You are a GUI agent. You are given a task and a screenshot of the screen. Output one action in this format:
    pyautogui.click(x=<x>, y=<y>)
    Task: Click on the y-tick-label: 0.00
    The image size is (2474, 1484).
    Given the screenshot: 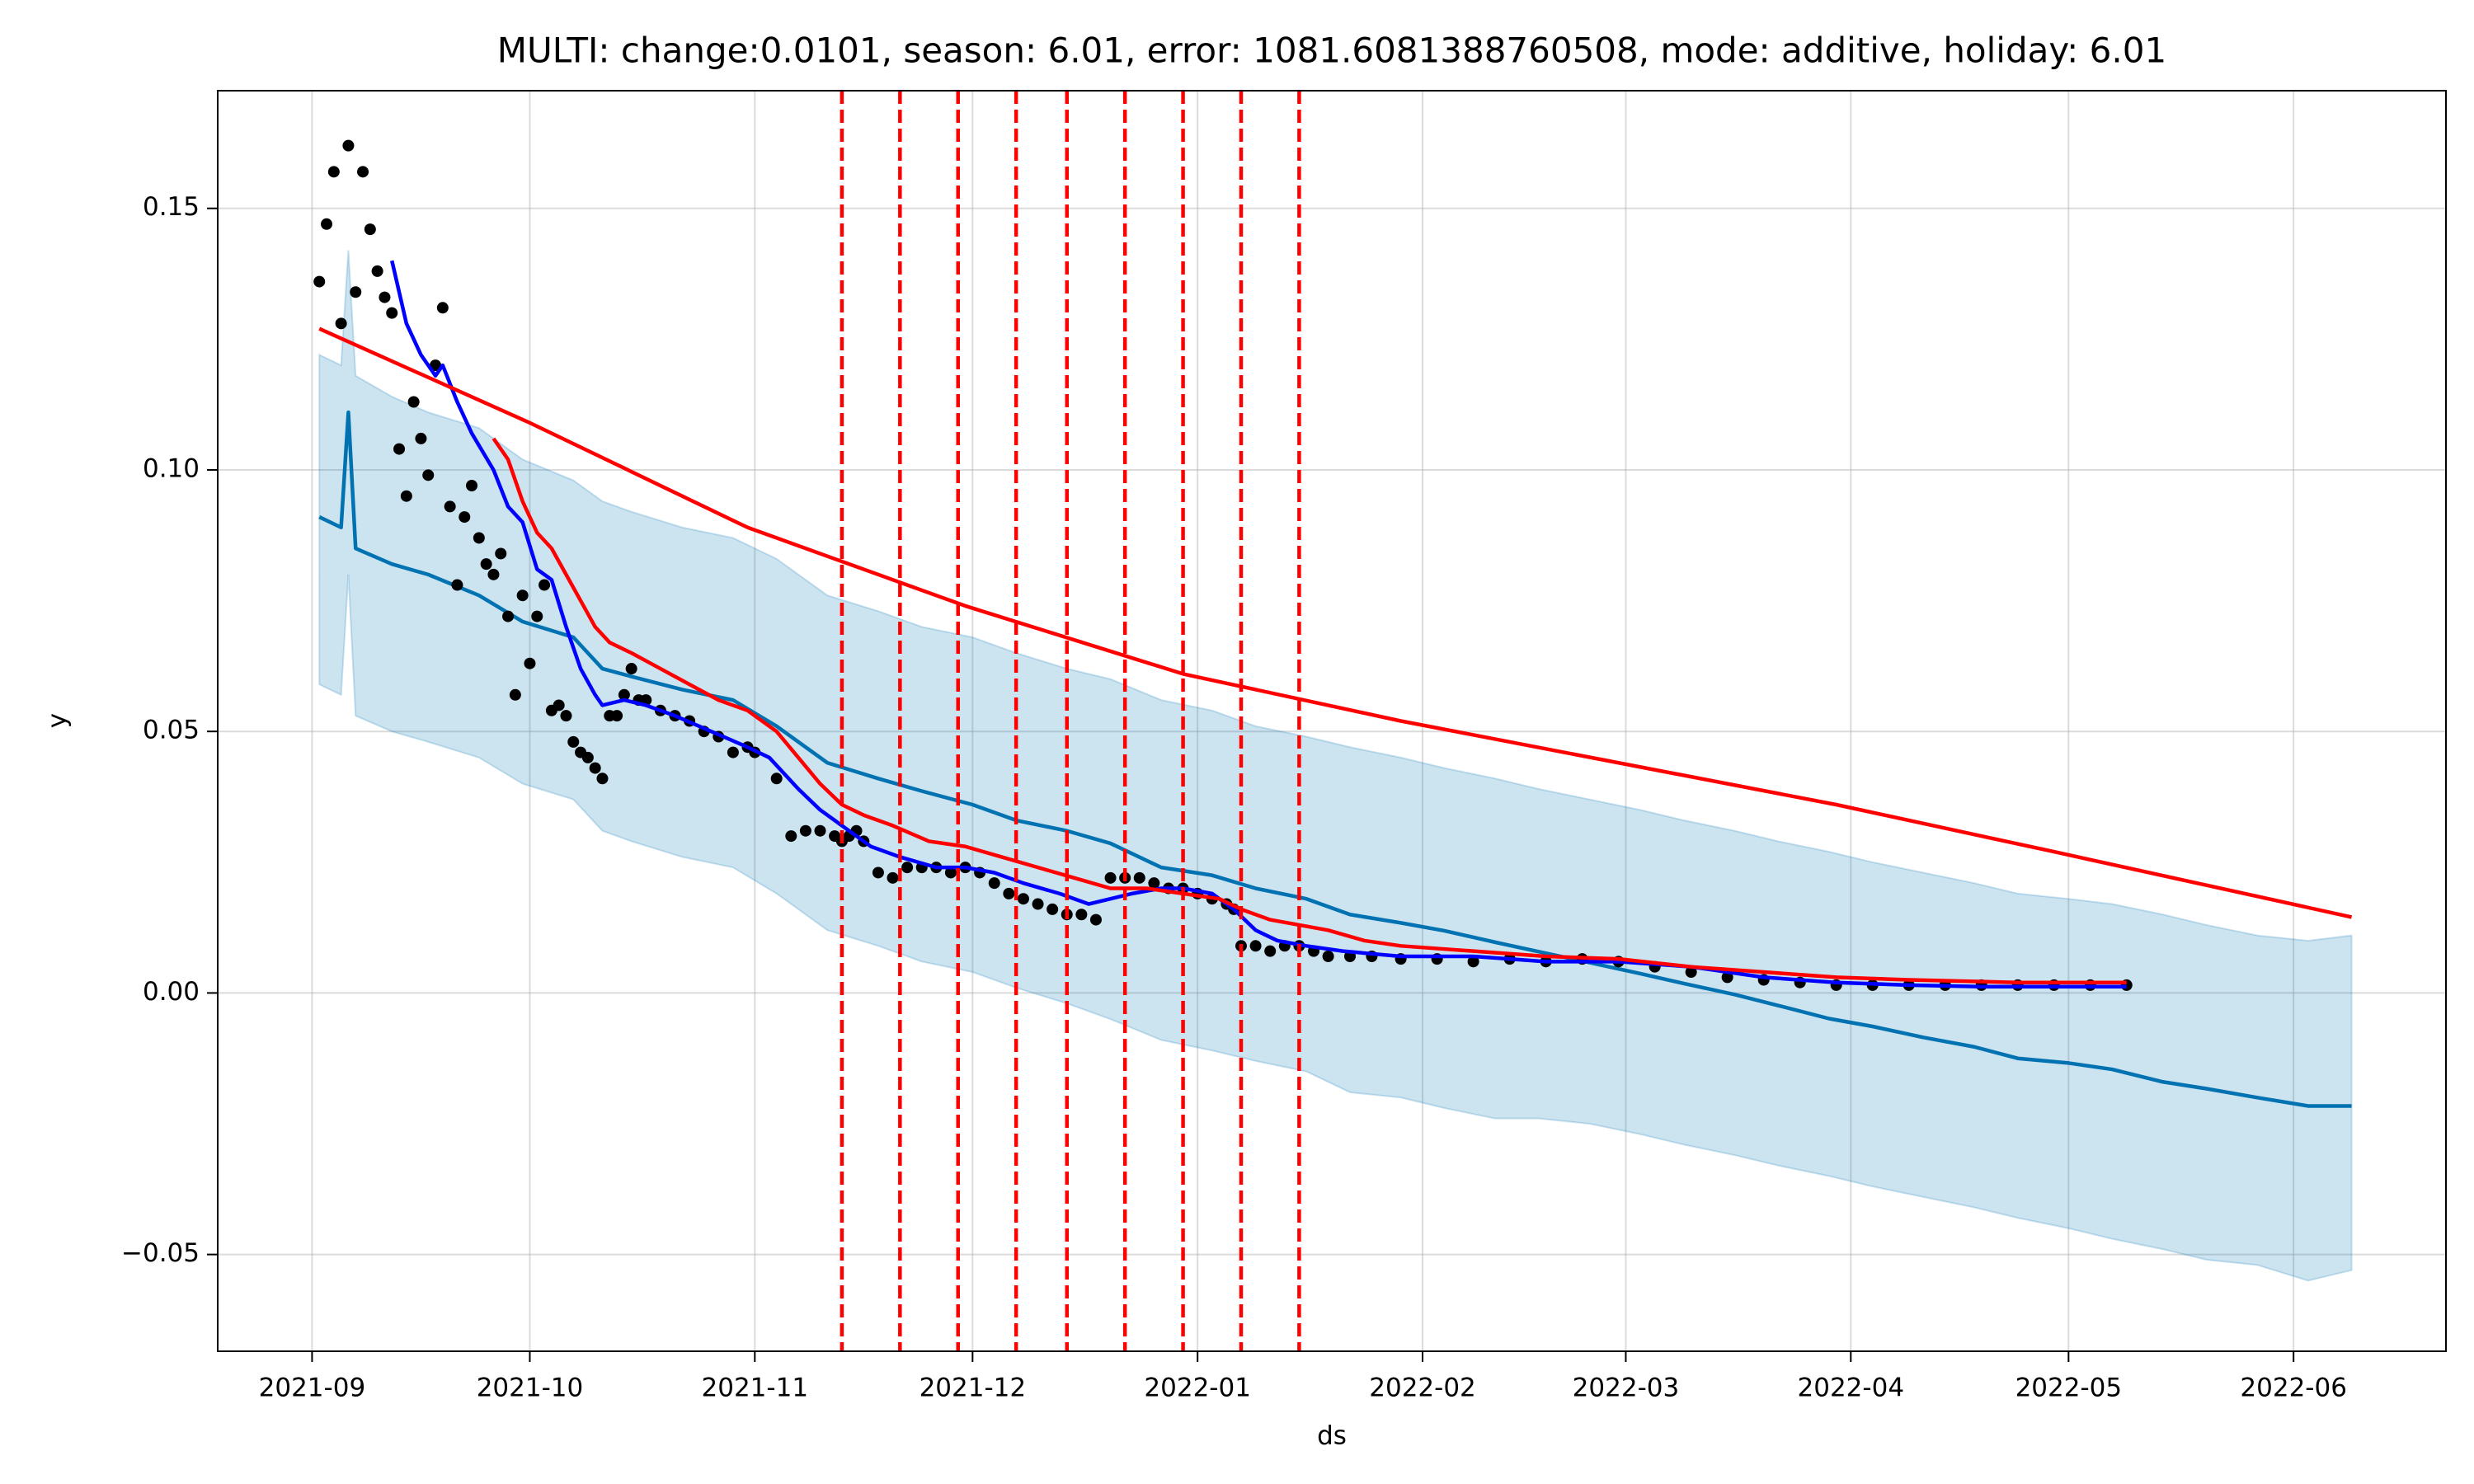 What is the action you would take?
    pyautogui.click(x=171, y=992)
    